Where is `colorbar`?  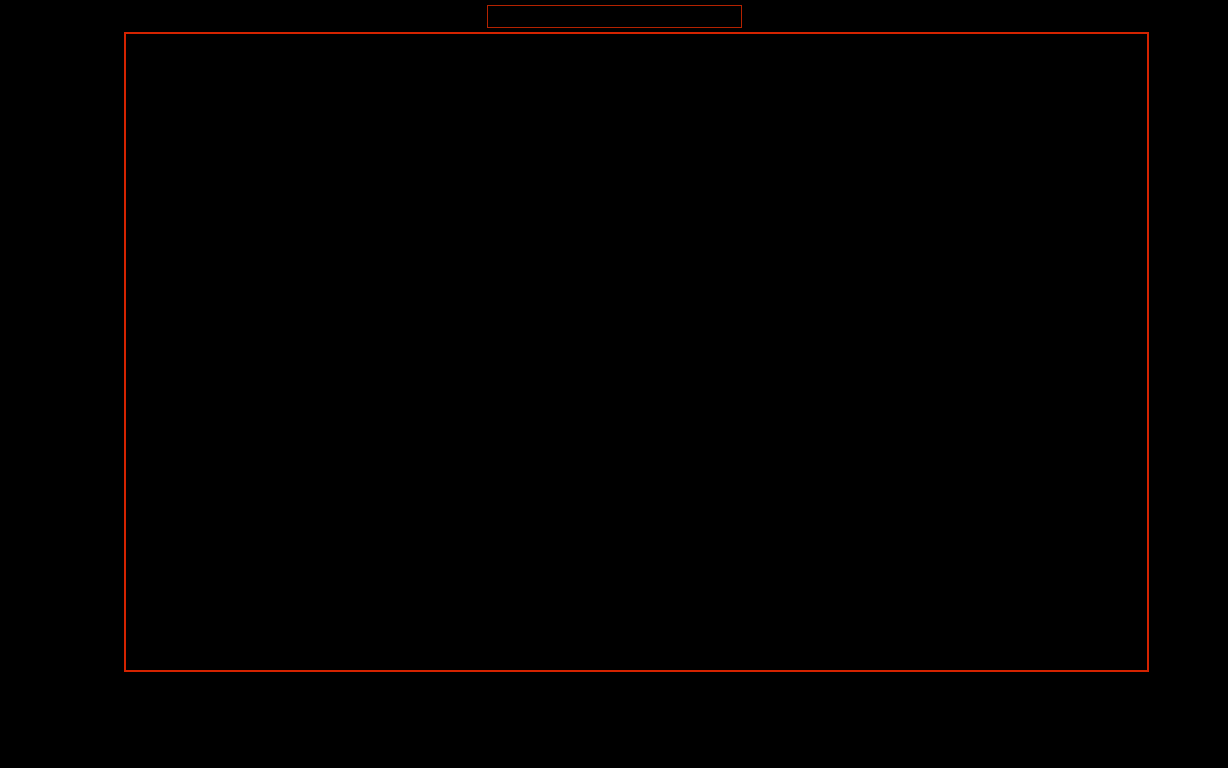 colorbar is located at coordinates (614, 16).